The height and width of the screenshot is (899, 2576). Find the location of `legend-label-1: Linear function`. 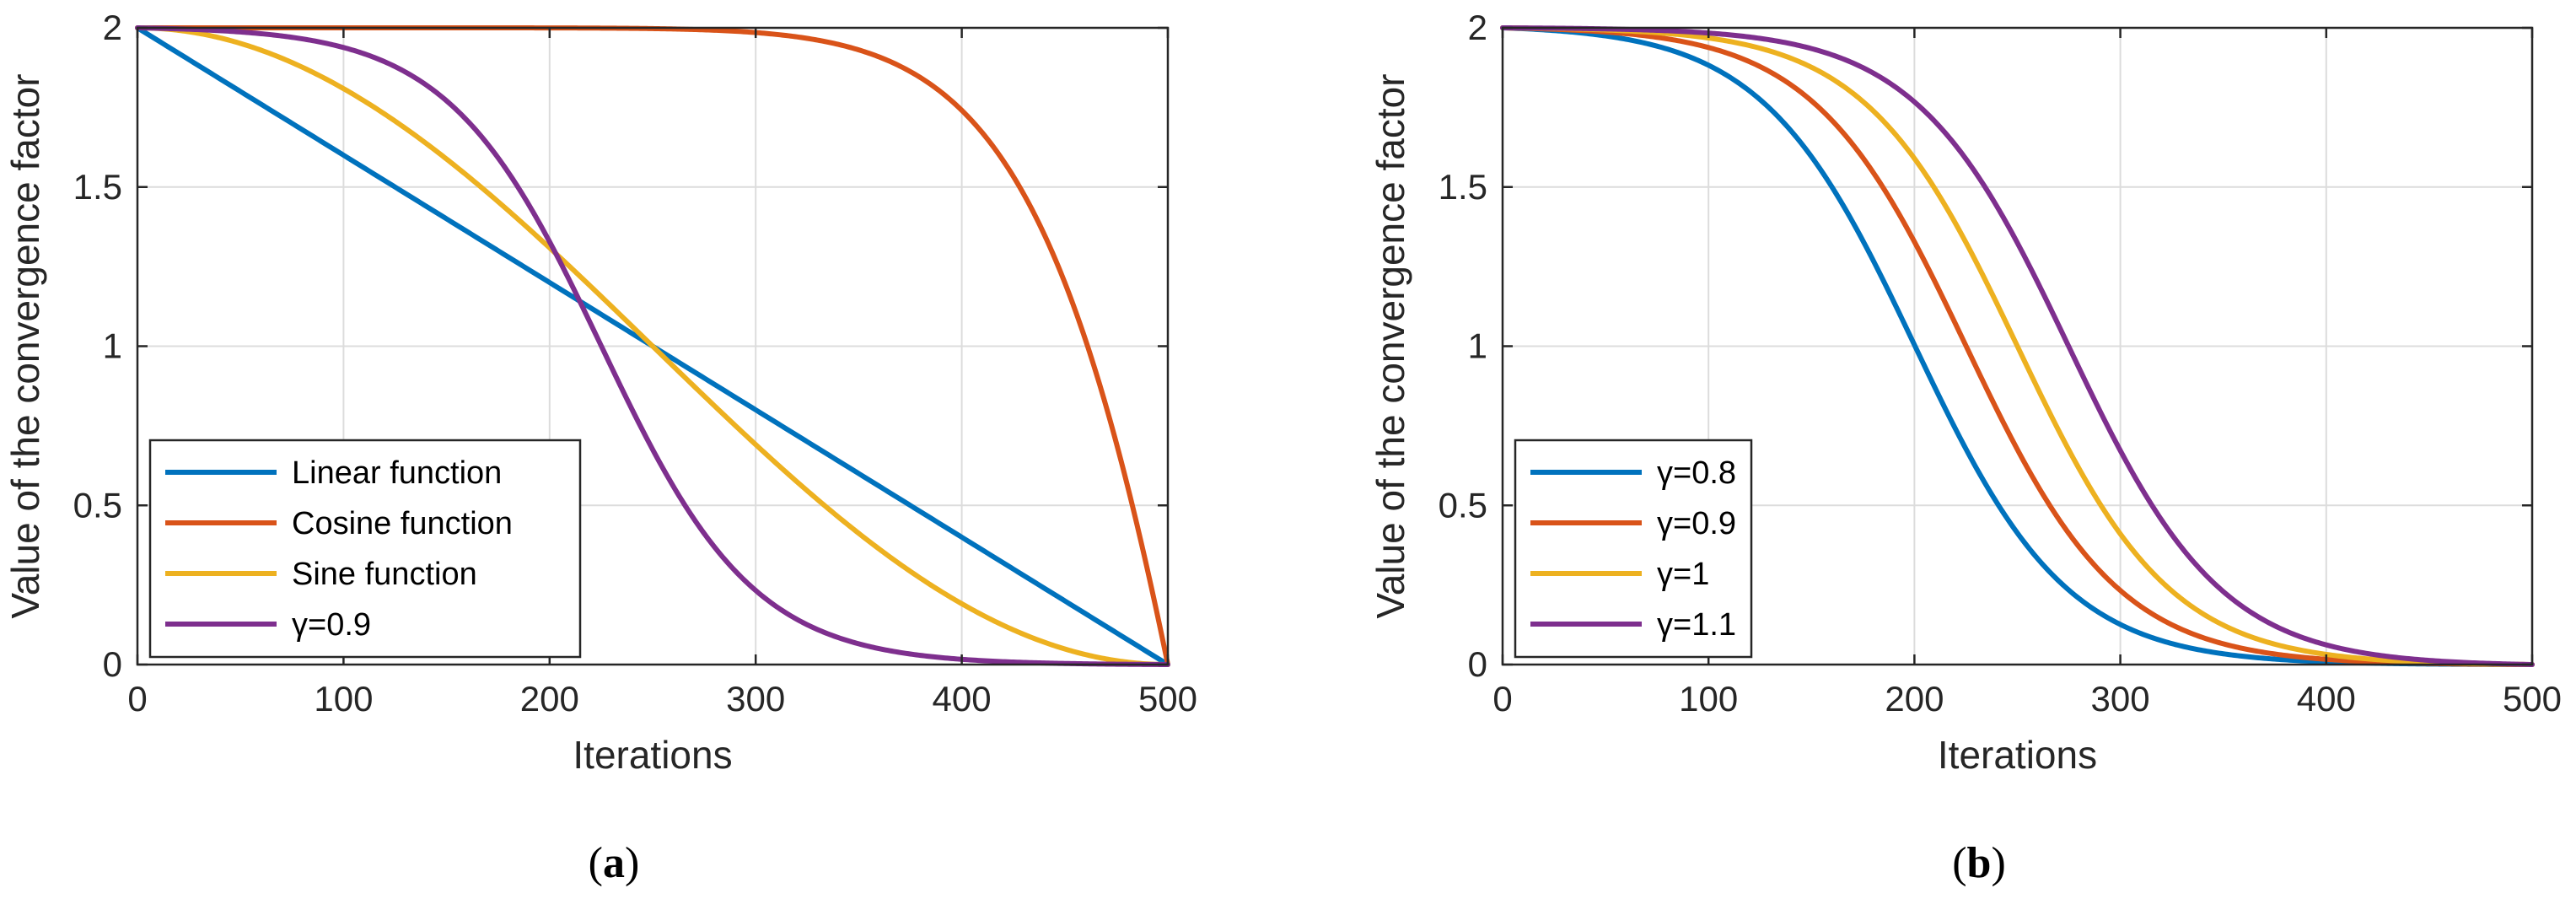

legend-label-1: Linear function is located at coordinates (397, 473).